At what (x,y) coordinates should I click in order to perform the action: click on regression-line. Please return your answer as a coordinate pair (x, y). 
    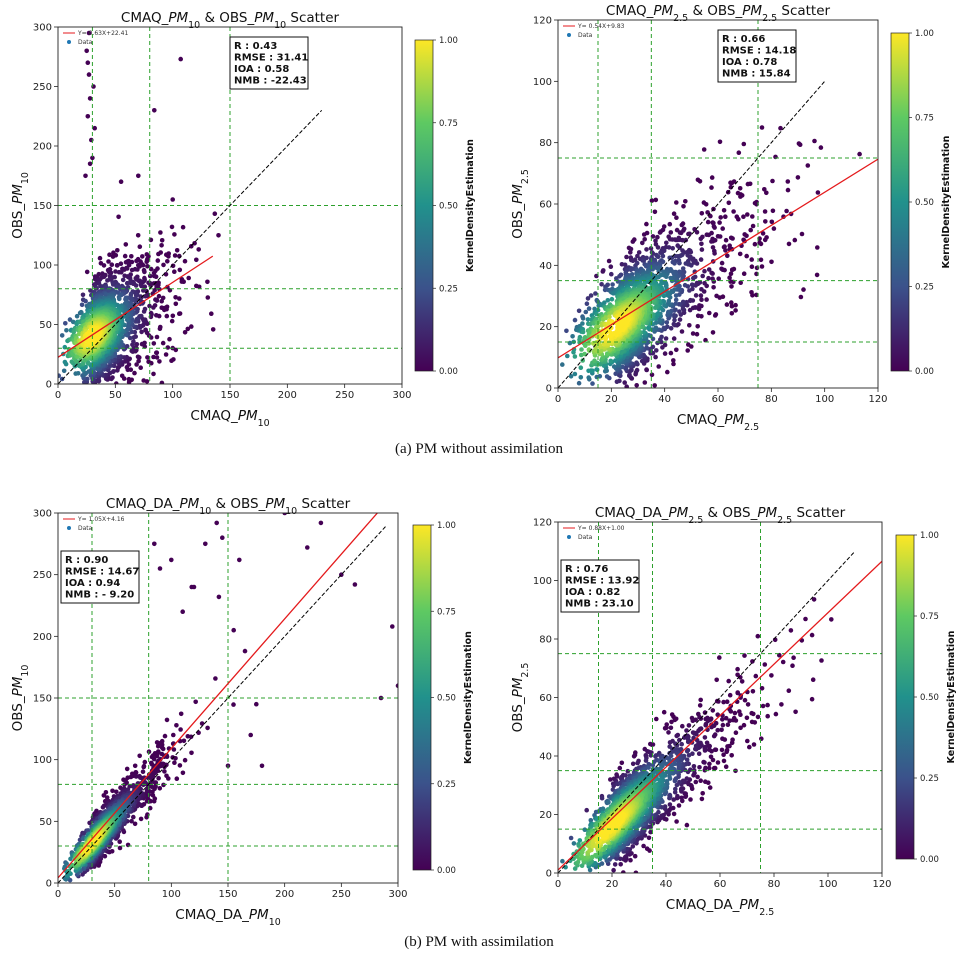
    Looking at the image, I should click on (136, 306).